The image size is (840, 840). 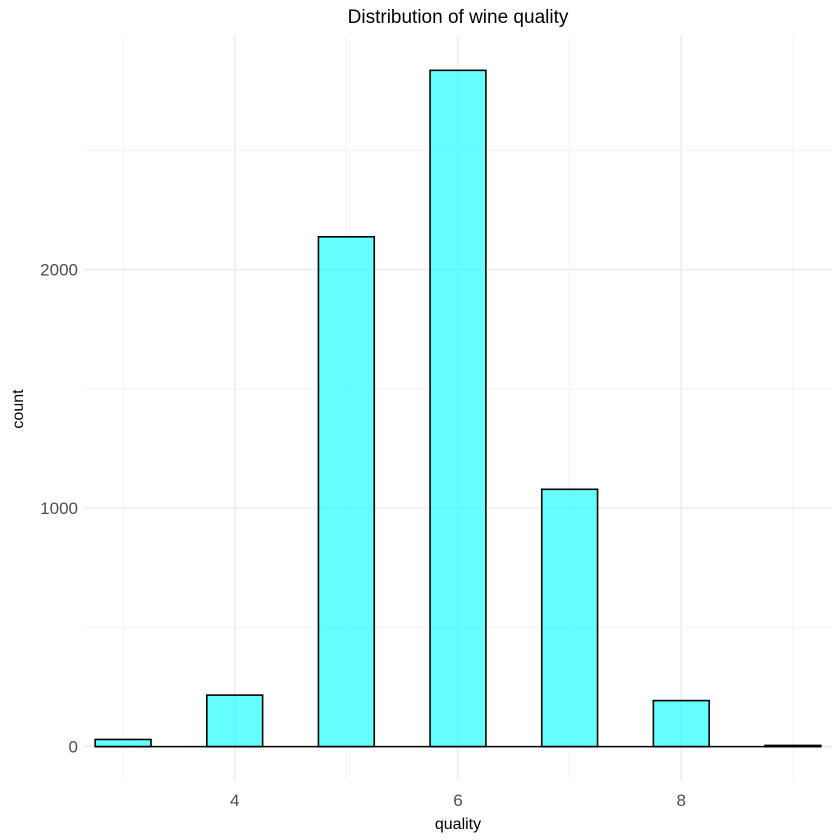 I want to click on chart-title: Distribution of wine quality, so click(x=458, y=17).